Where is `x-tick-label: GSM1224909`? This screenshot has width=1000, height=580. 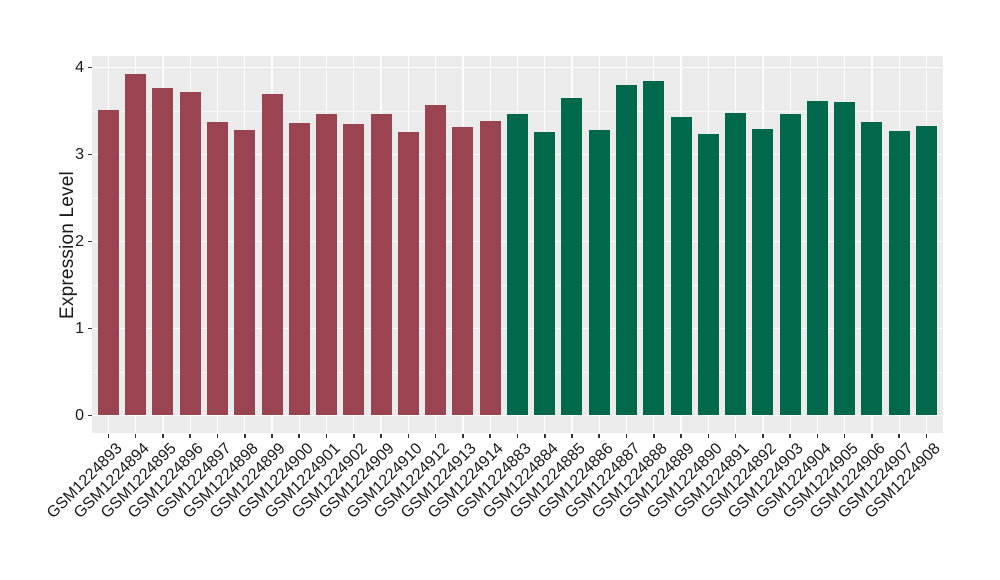 x-tick-label: GSM1224909 is located at coordinates (357, 481).